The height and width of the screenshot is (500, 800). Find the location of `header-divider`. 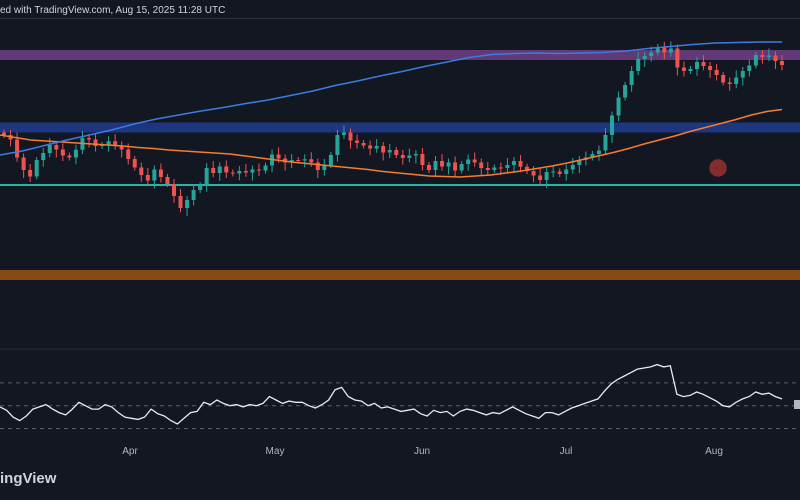

header-divider is located at coordinates (400, 18).